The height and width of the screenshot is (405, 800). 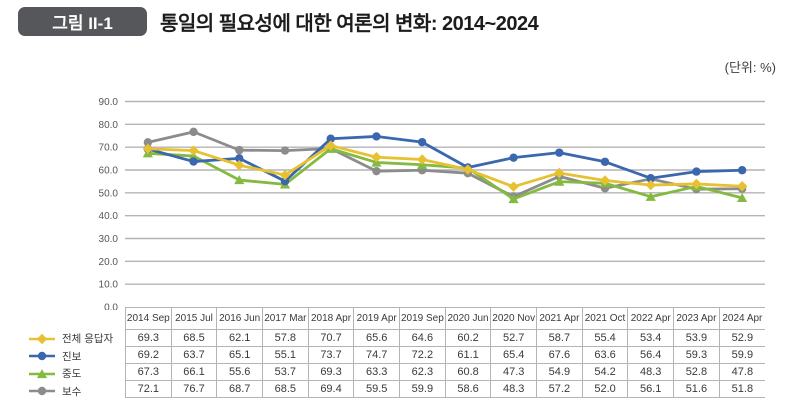 I want to click on value-cell: 69.4, so click(x=331, y=389).